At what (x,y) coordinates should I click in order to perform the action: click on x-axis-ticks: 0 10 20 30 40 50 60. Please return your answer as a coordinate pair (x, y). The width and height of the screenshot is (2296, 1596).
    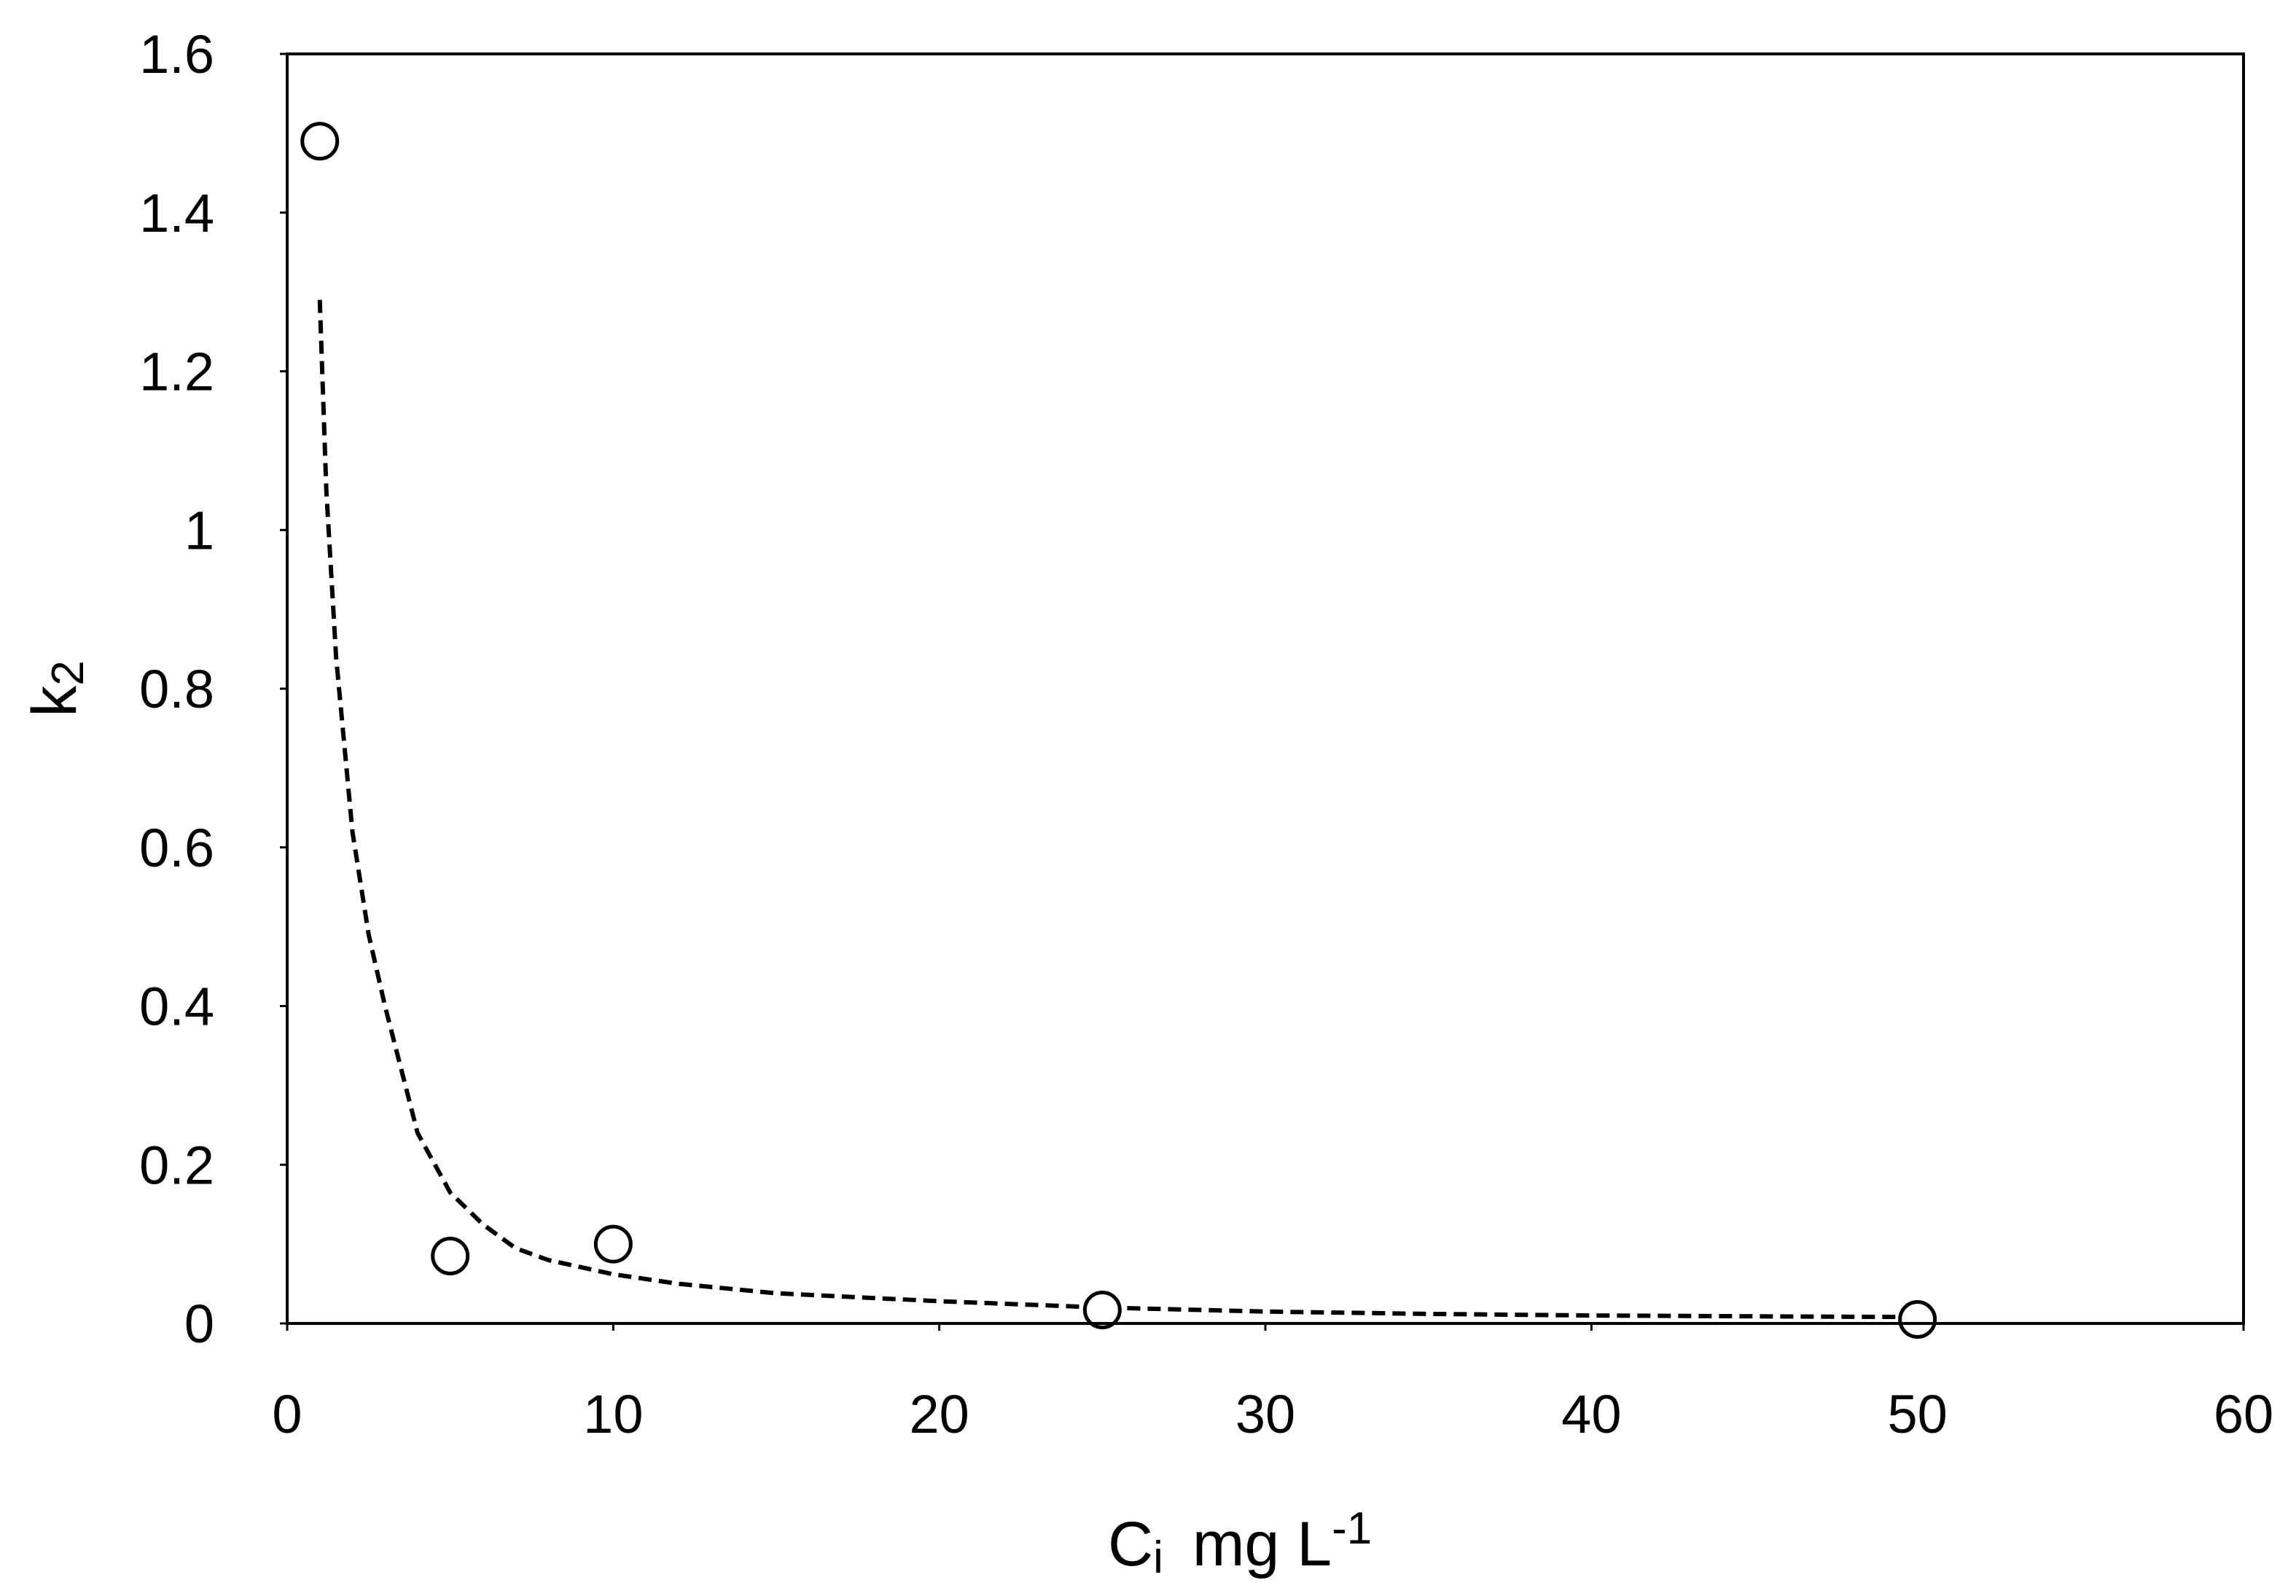
    Looking at the image, I should click on (1272, 1383).